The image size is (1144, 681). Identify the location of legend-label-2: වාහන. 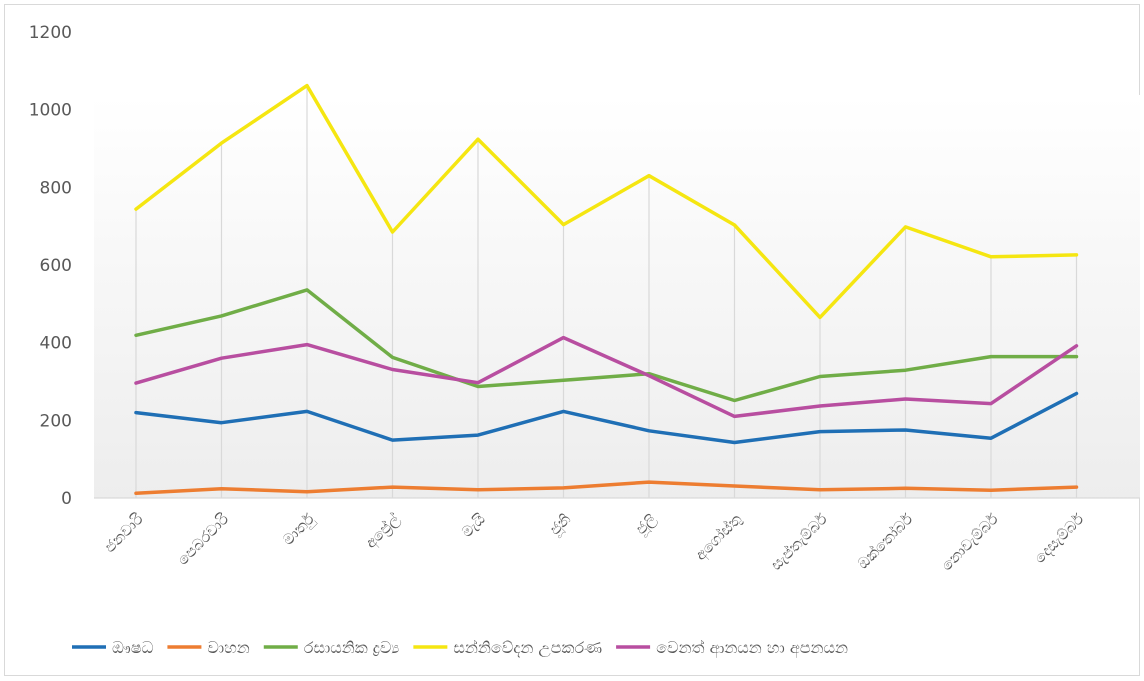
(228, 647).